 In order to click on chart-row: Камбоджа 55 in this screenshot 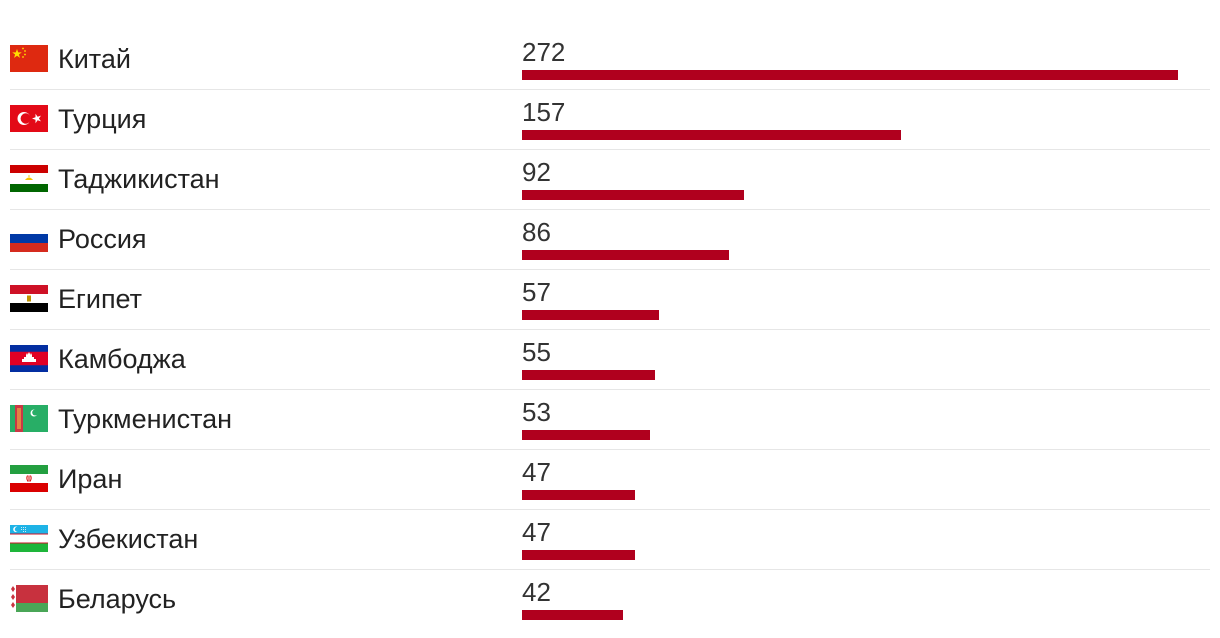, I will do `click(610, 360)`.